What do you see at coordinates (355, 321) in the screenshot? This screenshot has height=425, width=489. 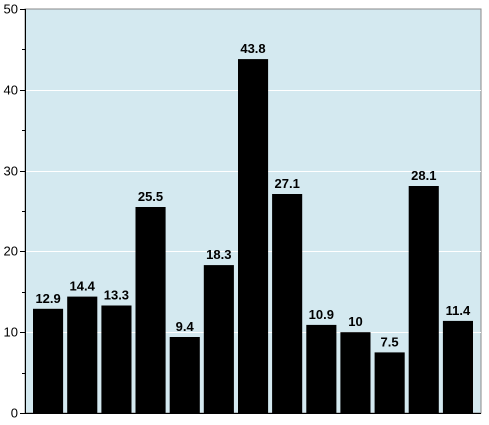 I see `bar-value-label: 10` at bounding box center [355, 321].